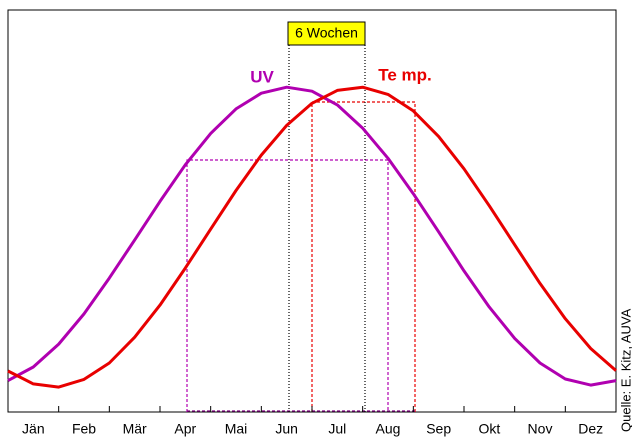  I want to click on series-label: Te mp., so click(405, 74).